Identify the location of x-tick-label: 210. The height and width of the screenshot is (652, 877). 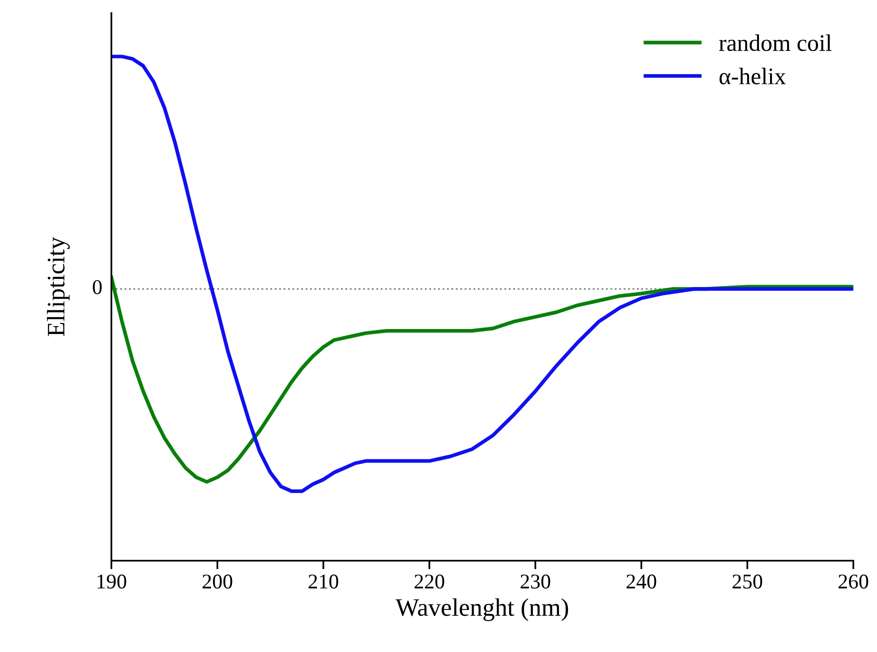
(323, 581).